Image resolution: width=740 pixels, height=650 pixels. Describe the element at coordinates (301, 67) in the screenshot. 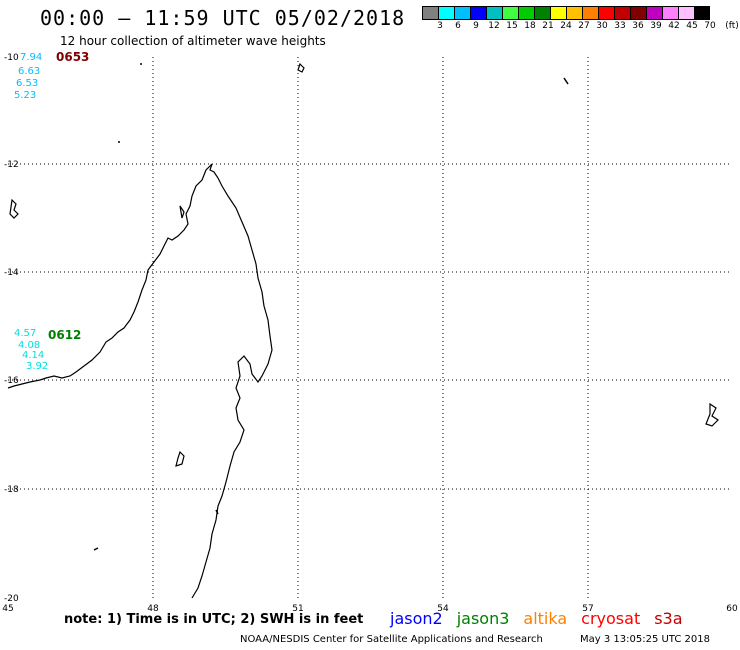

I see `island-glorioso` at that location.